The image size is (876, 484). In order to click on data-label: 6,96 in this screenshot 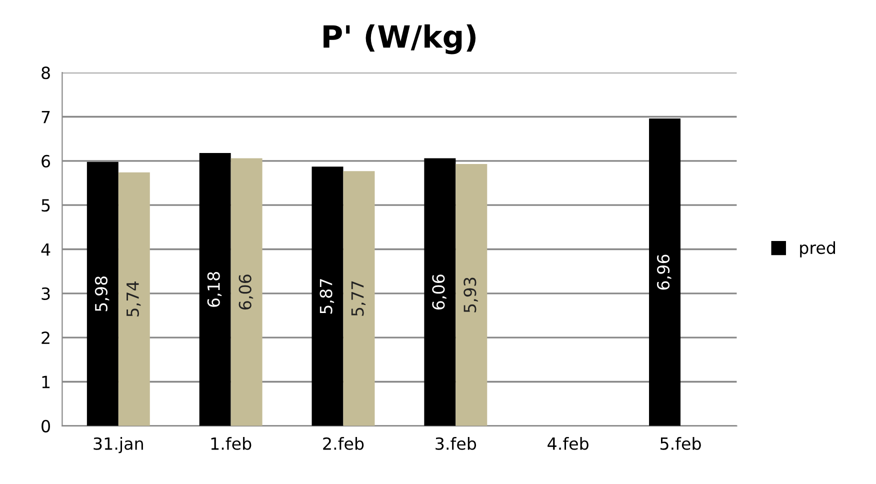, I will do `click(664, 272)`.